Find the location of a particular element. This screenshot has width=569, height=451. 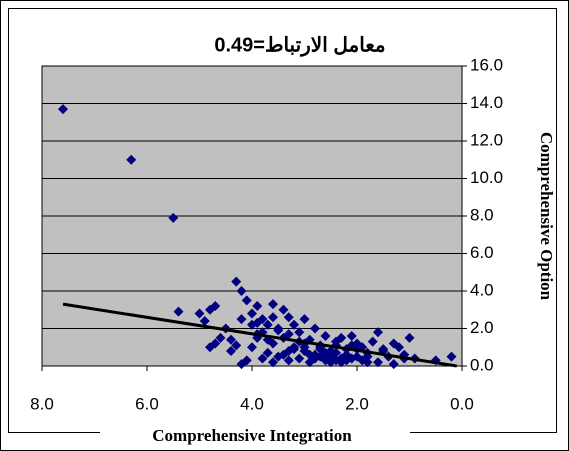

y-tick-label: 8.0 is located at coordinates (482, 214).